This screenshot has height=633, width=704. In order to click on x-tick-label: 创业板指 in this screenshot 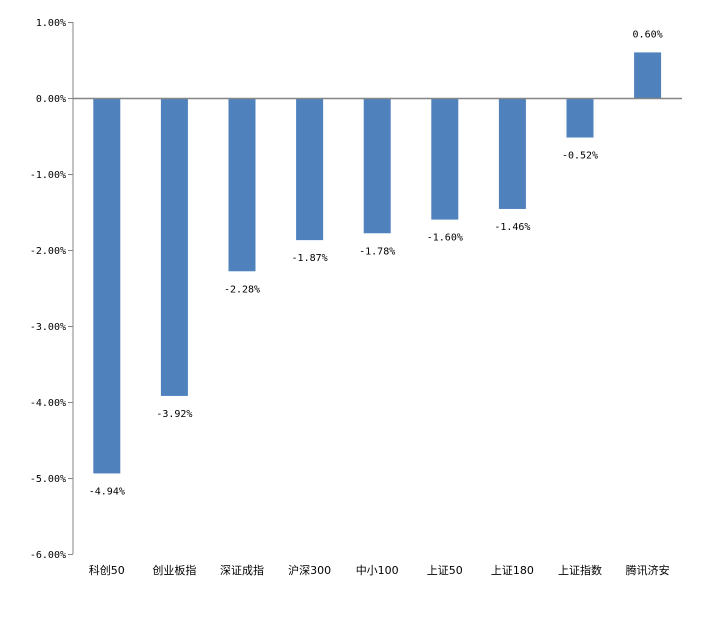, I will do `click(174, 570)`.